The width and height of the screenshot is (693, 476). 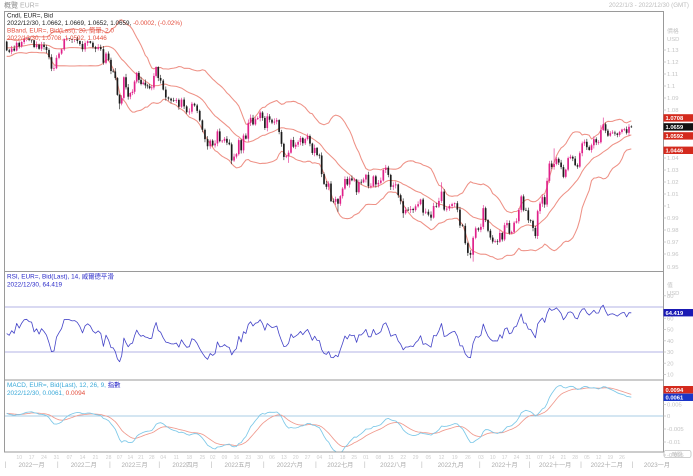 What do you see at coordinates (672, 63) in the screenshot?
I see `svg-text: 1.12` at bounding box center [672, 63].